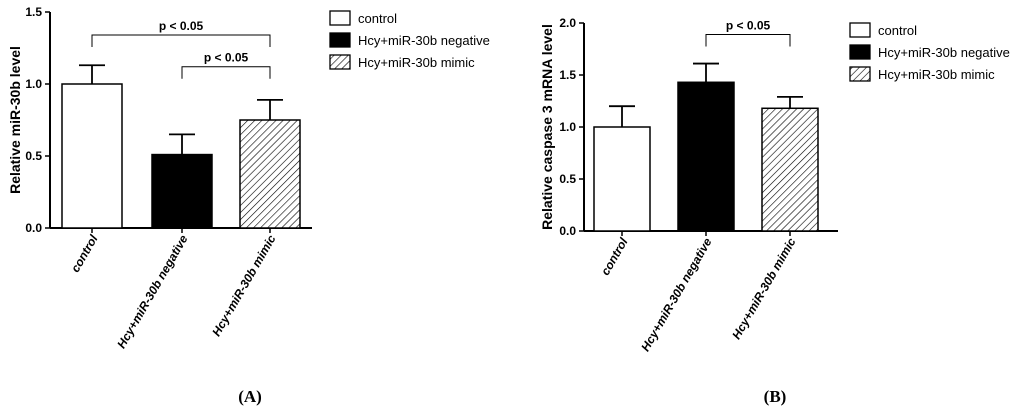 The image size is (1024, 409). What do you see at coordinates (547, 127) in the screenshot?
I see `y-axis-title: Relative caspase 3 mRNA level` at bounding box center [547, 127].